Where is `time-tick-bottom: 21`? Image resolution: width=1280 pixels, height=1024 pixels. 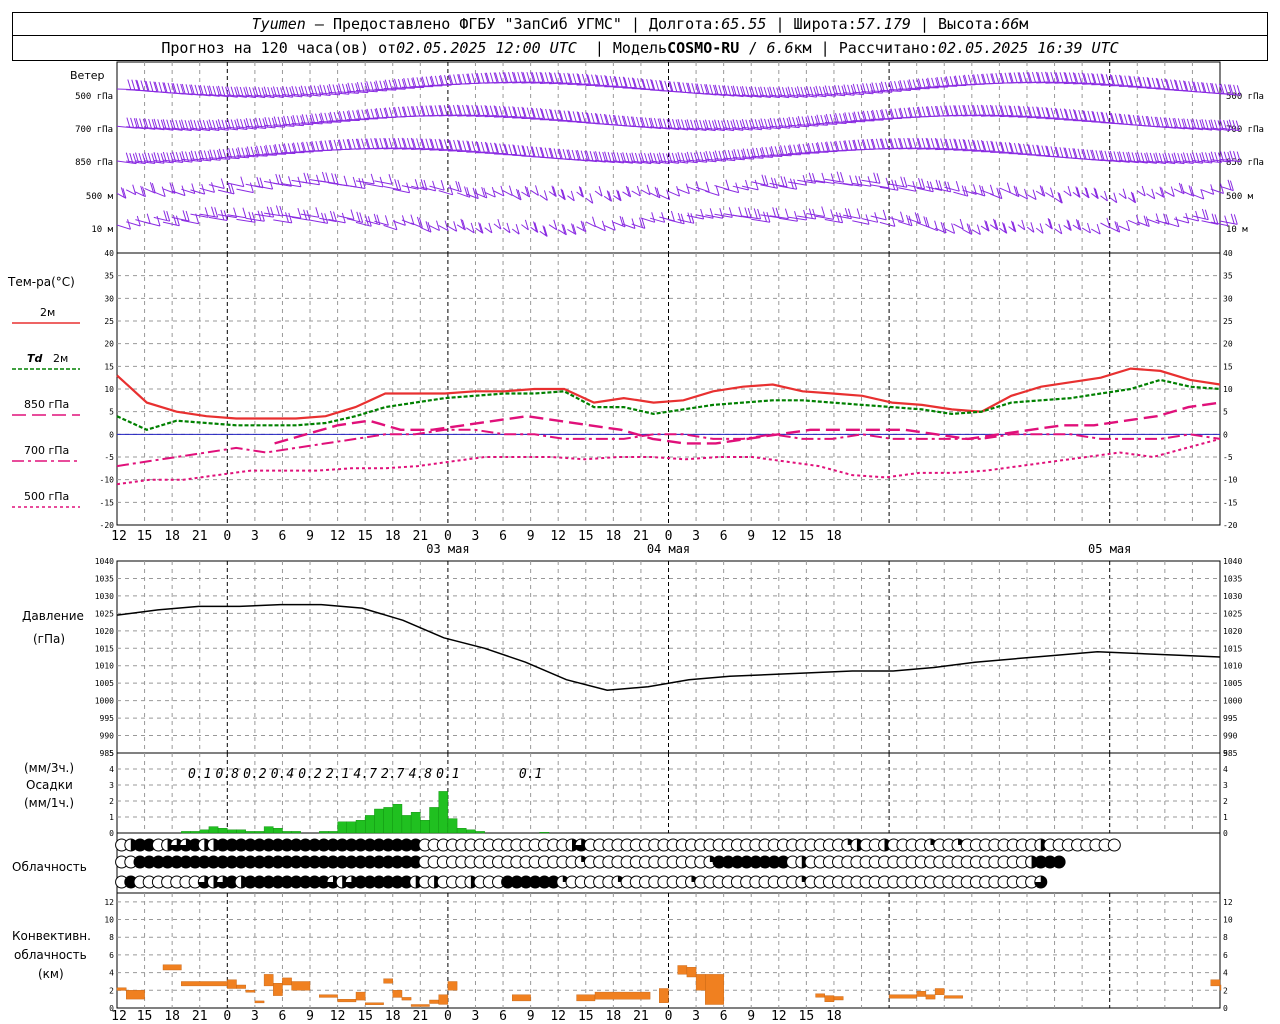 time-tick-bottom: 21 is located at coordinates (420, 1016).